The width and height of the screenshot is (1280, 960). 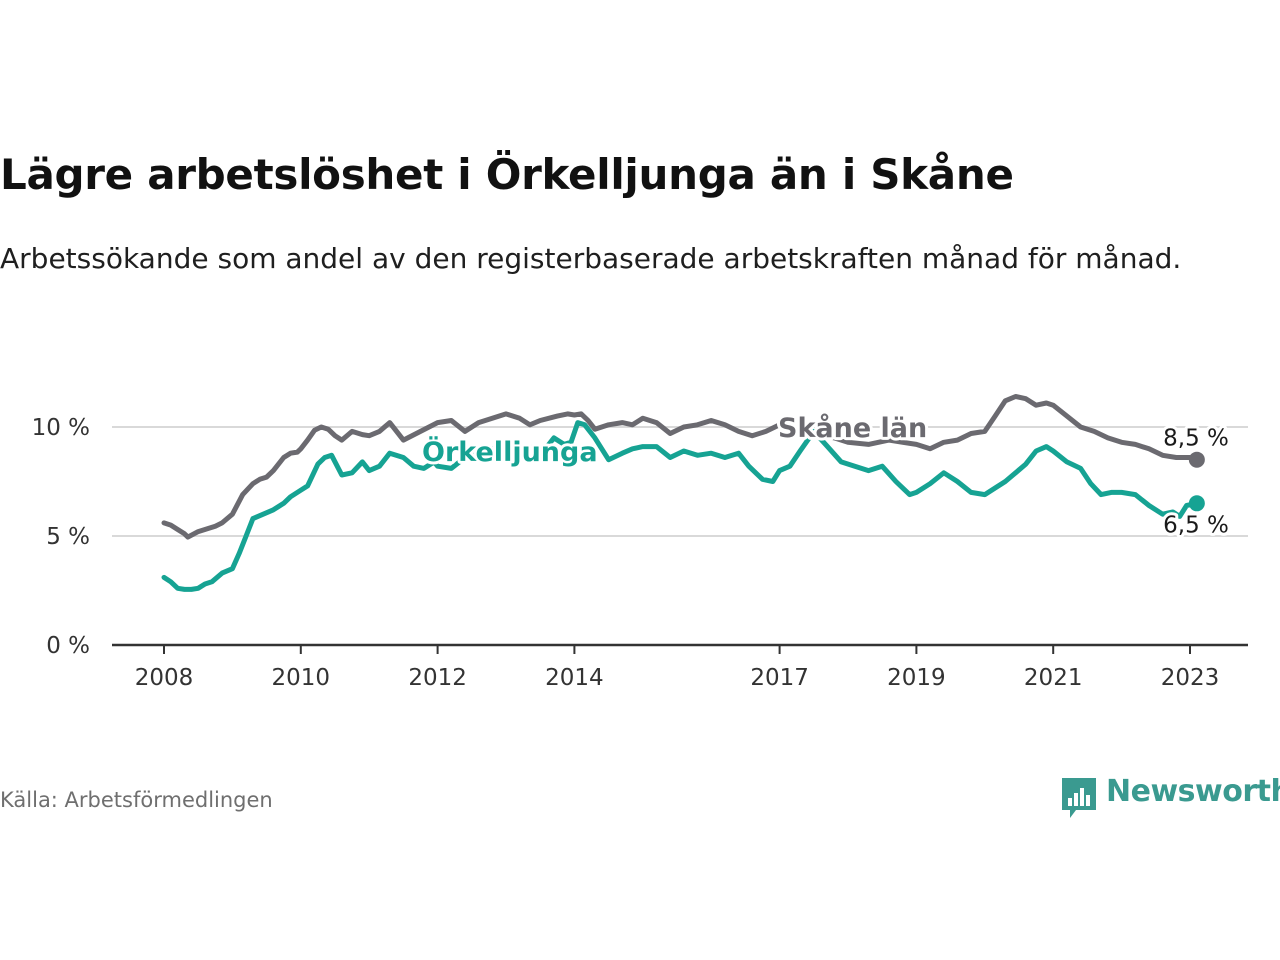 What do you see at coordinates (916, 678) in the screenshot?
I see `x-tick-label: 2019` at bounding box center [916, 678].